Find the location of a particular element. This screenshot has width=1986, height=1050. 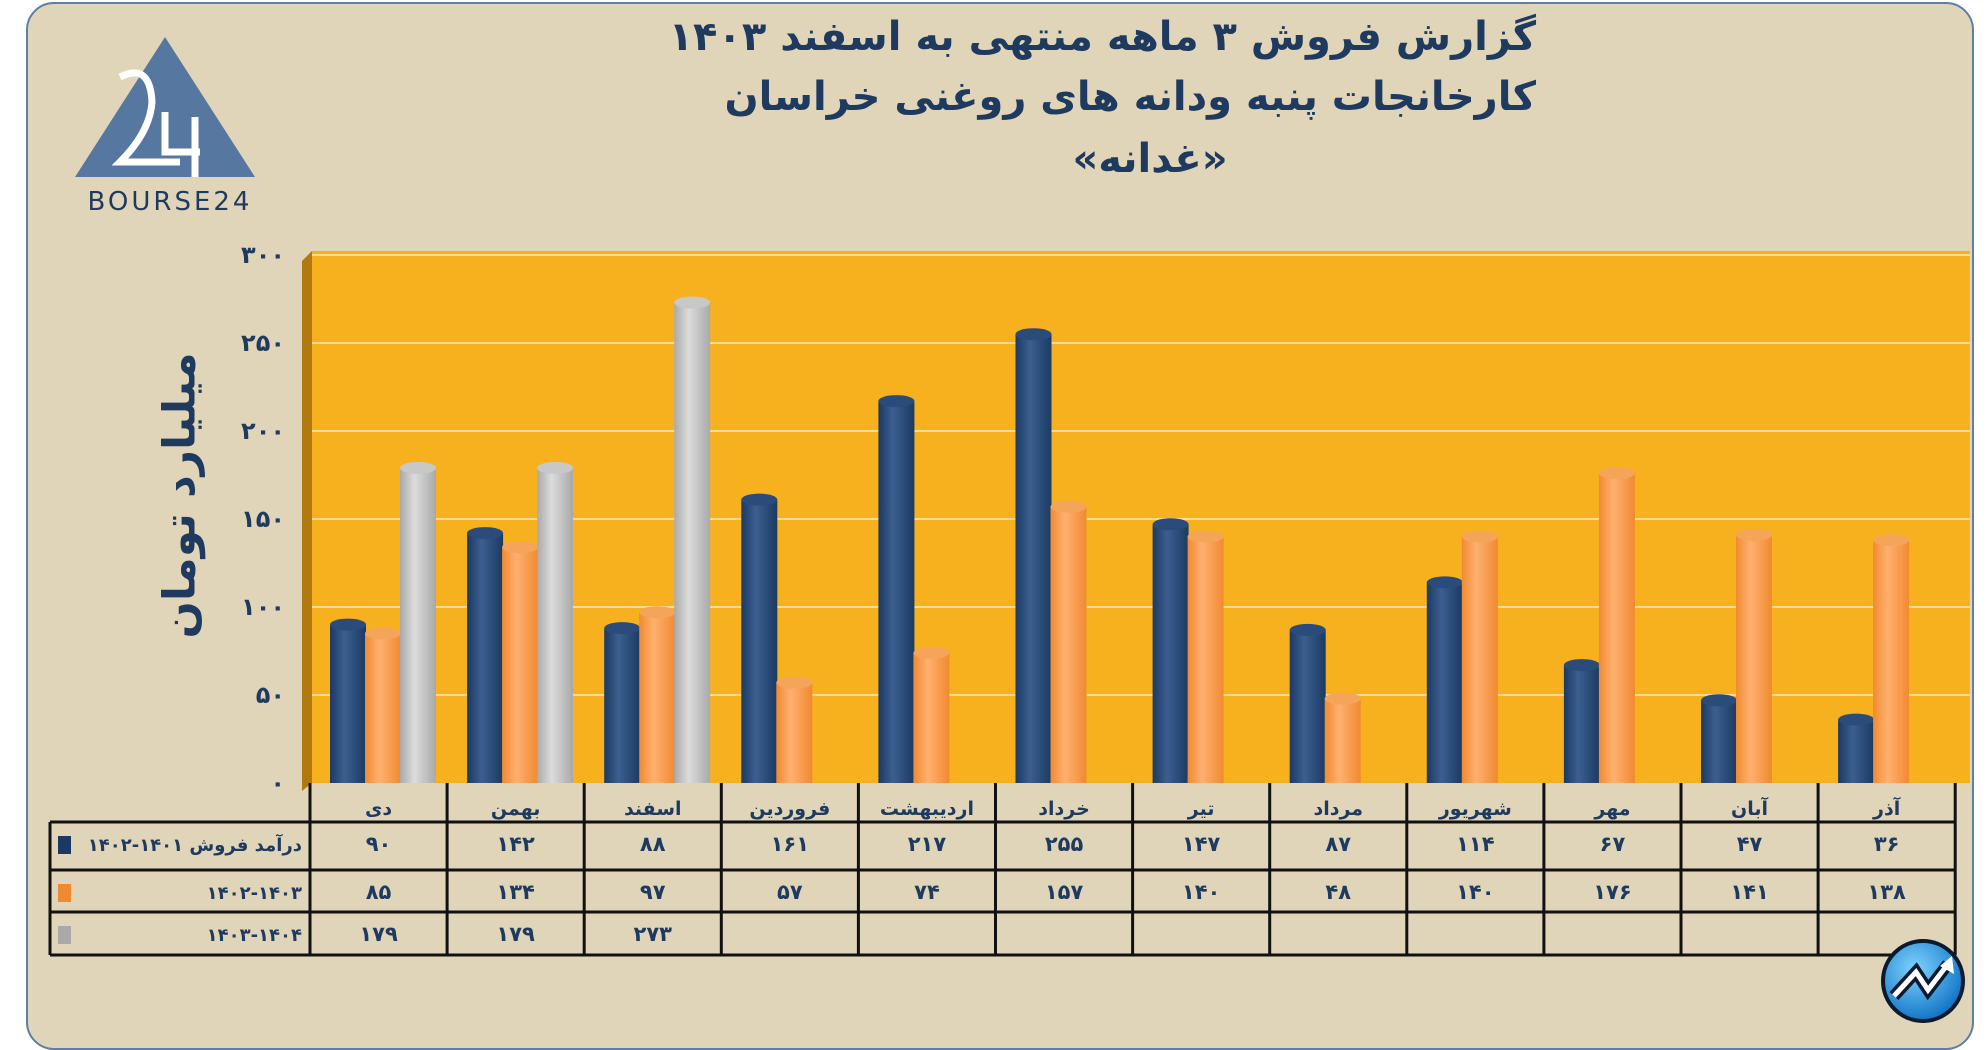

company-symbol: «غدانه» is located at coordinates (1150, 159).